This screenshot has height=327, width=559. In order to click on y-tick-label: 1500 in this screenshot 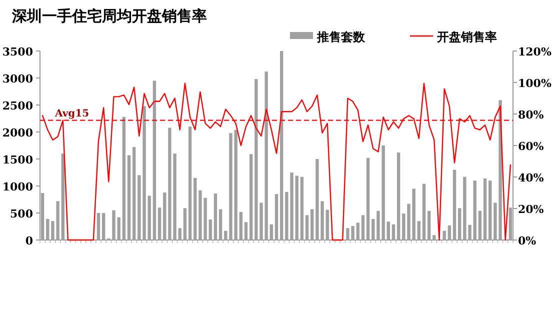, I will do `click(18, 160)`.